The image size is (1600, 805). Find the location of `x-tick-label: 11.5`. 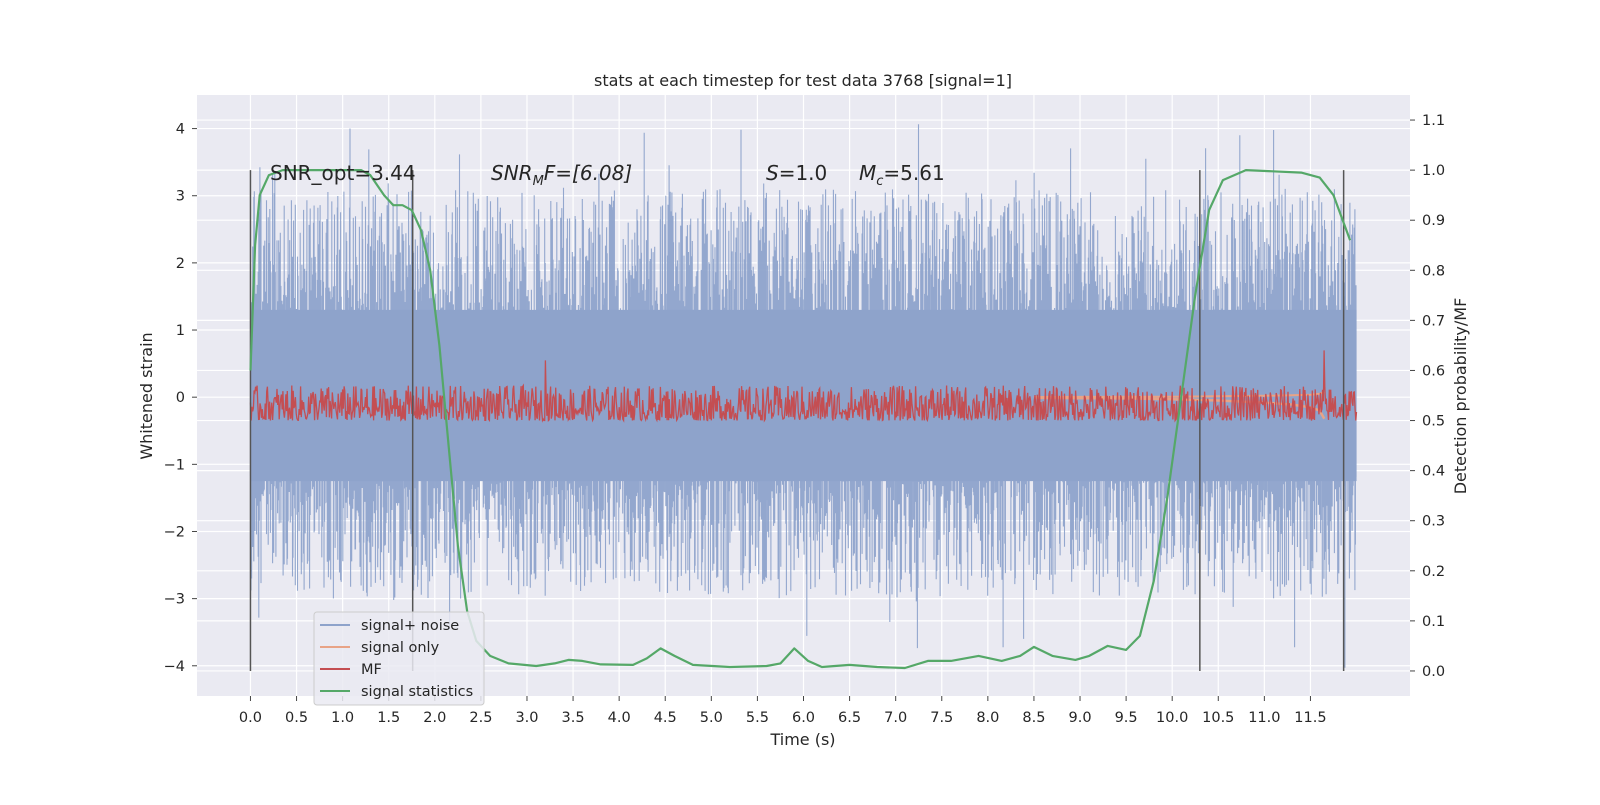

x-tick-label: 11.5 is located at coordinates (1310, 718).